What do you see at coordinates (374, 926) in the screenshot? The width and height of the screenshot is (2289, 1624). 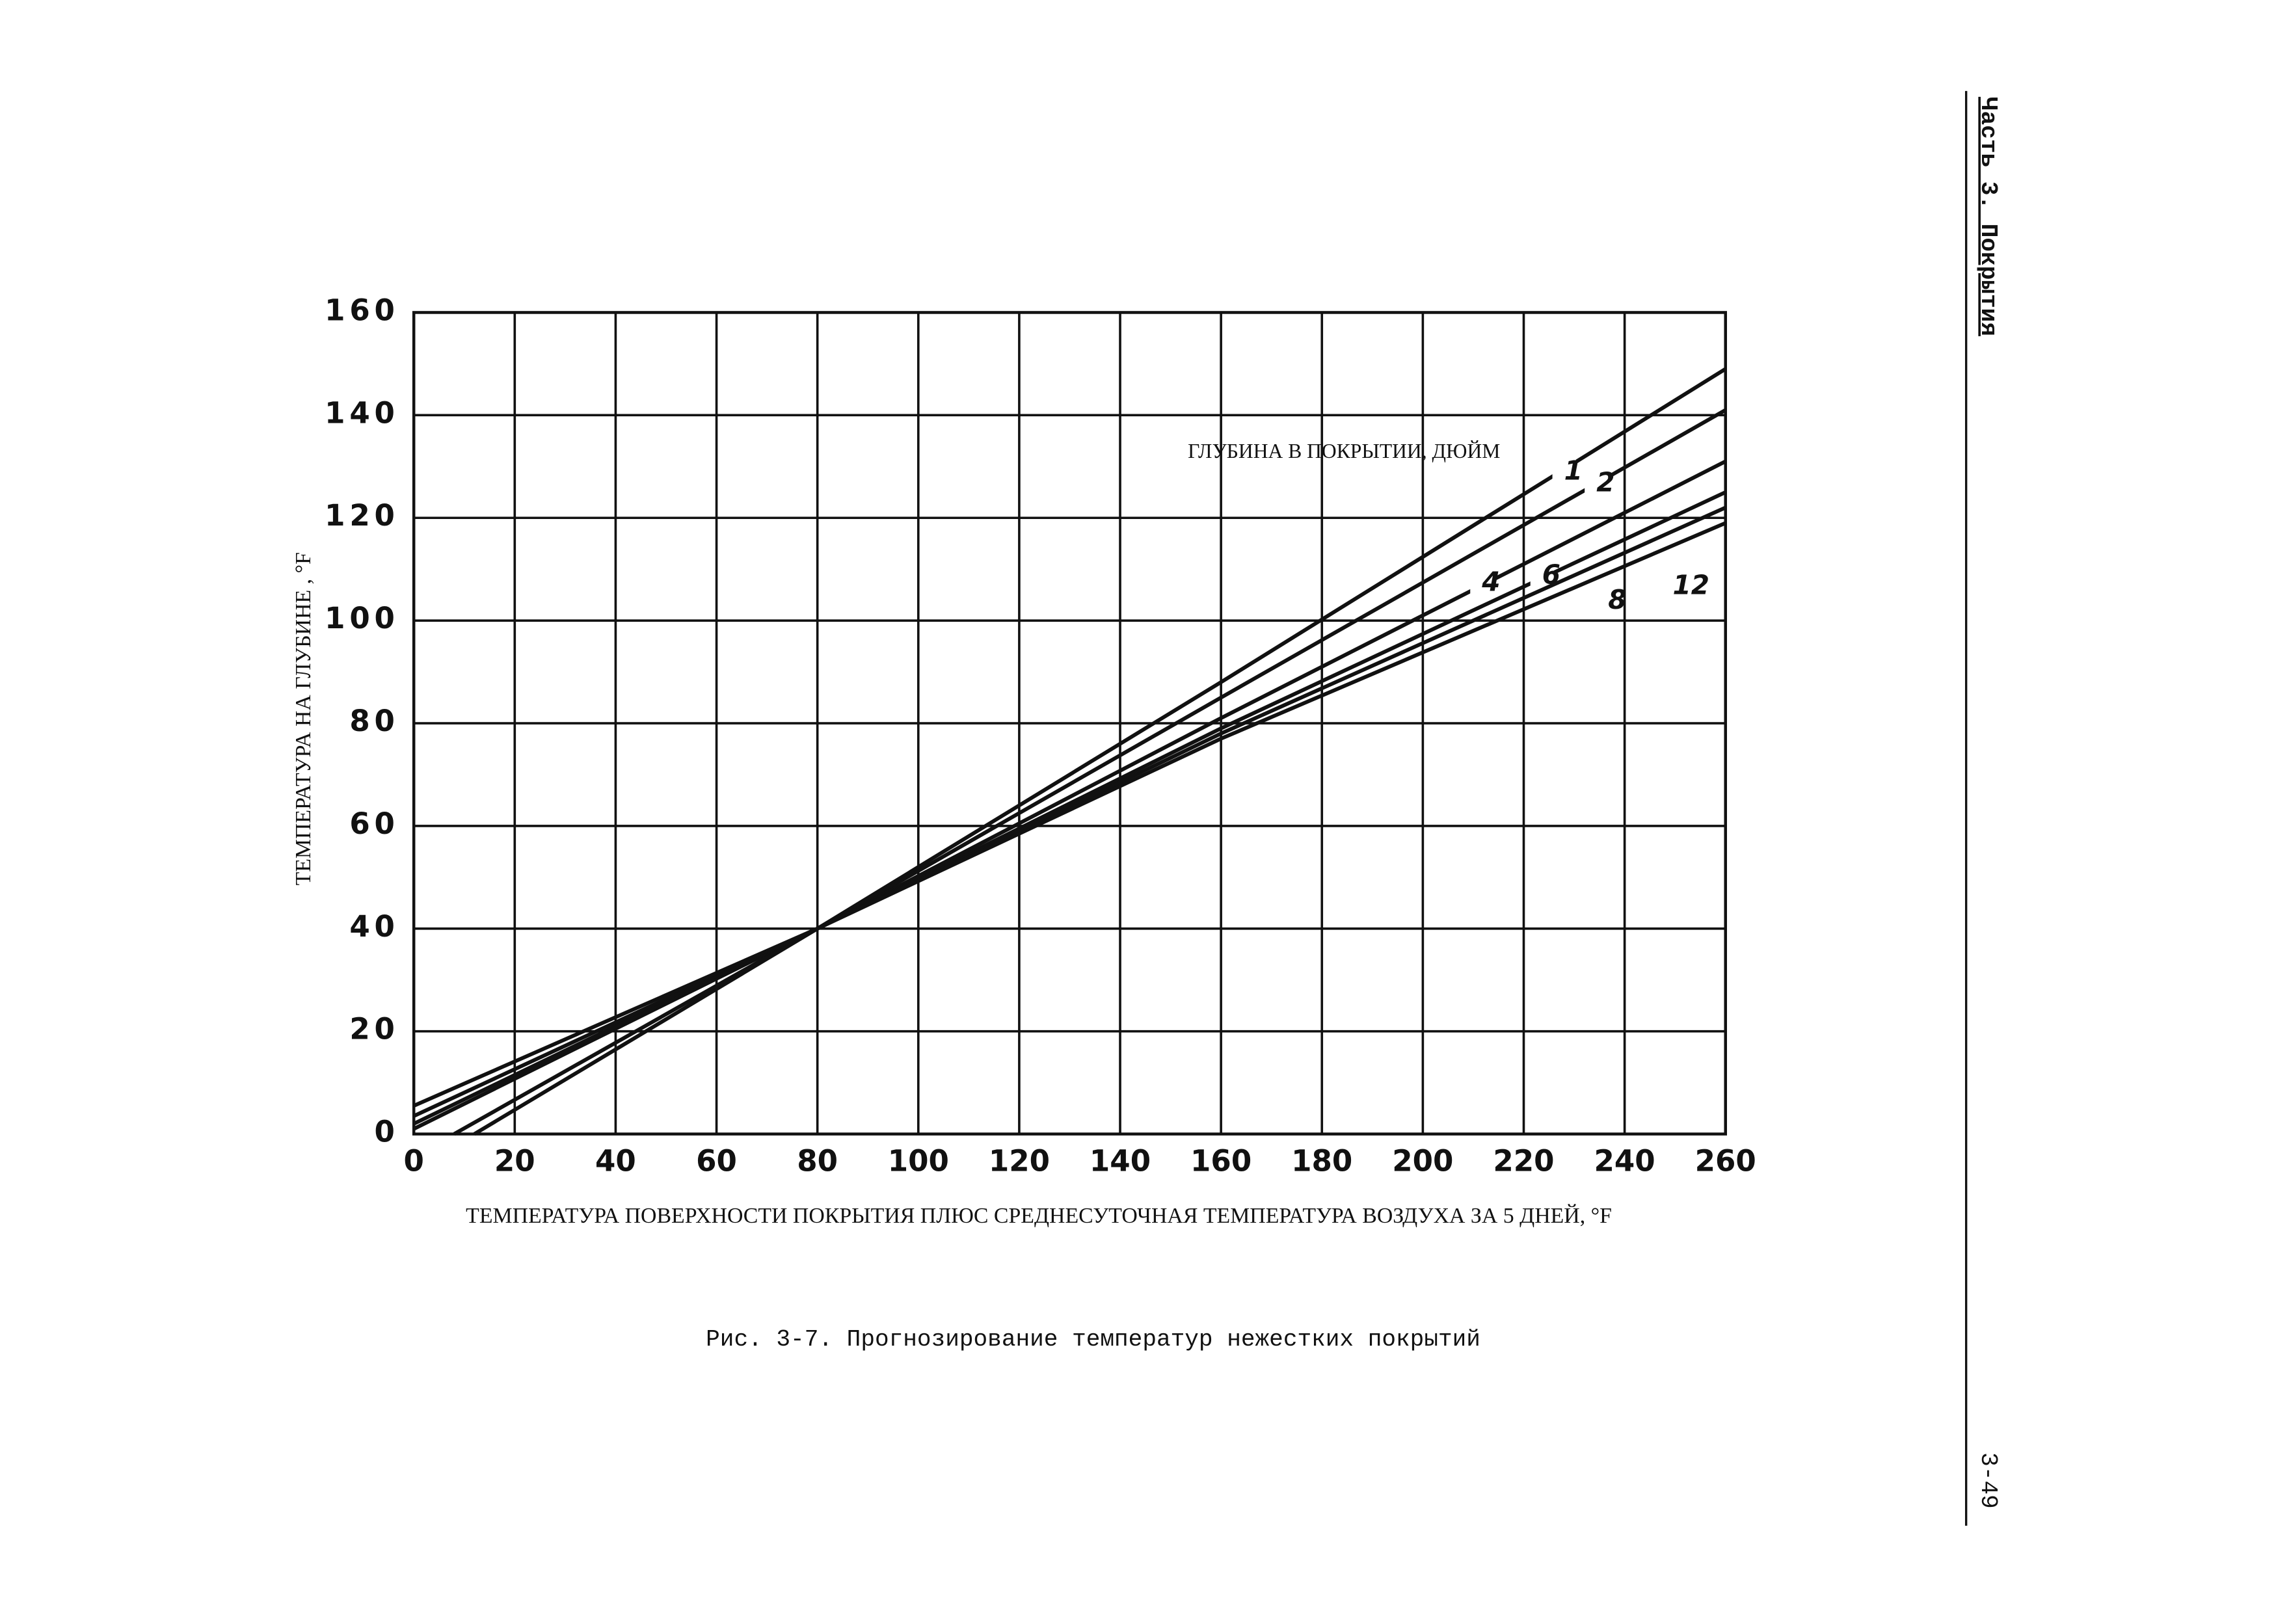 I see `y-tick-label: 40` at bounding box center [374, 926].